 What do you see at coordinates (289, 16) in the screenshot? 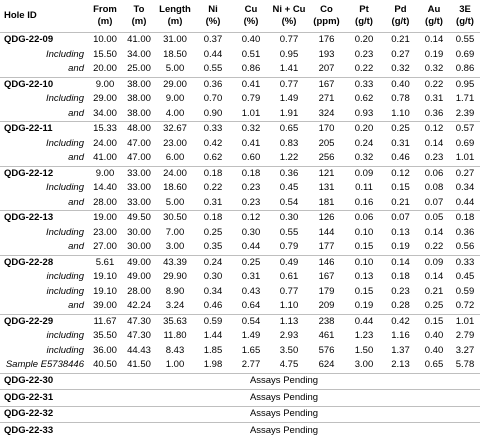
I see `column-header: Ni + Cu (%)` at bounding box center [289, 16].